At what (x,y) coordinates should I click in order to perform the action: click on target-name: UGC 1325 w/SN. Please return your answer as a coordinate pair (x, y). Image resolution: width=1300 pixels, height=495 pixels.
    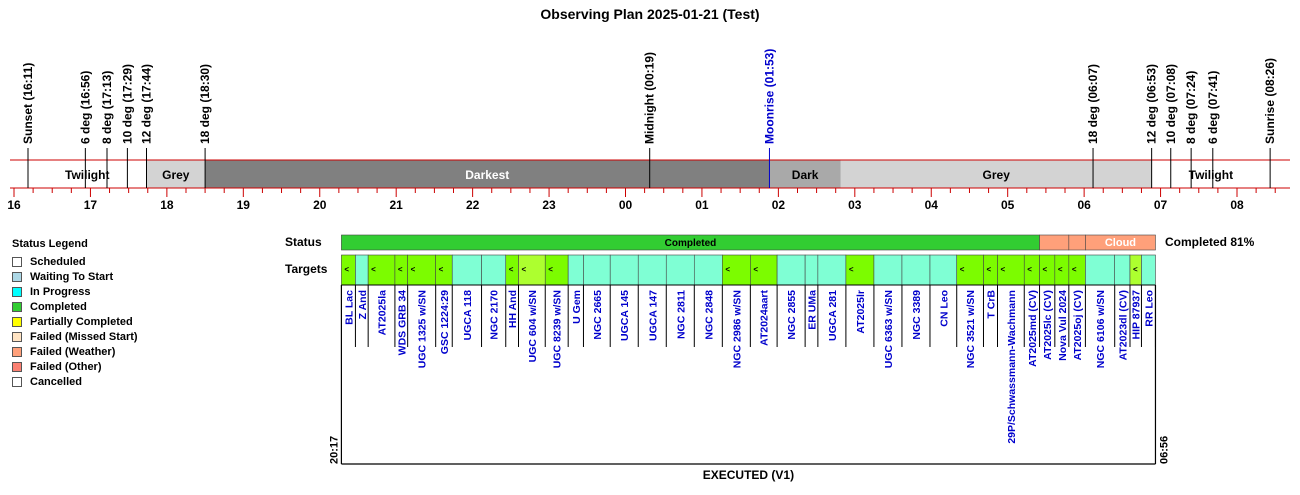
    Looking at the image, I should click on (423, 329).